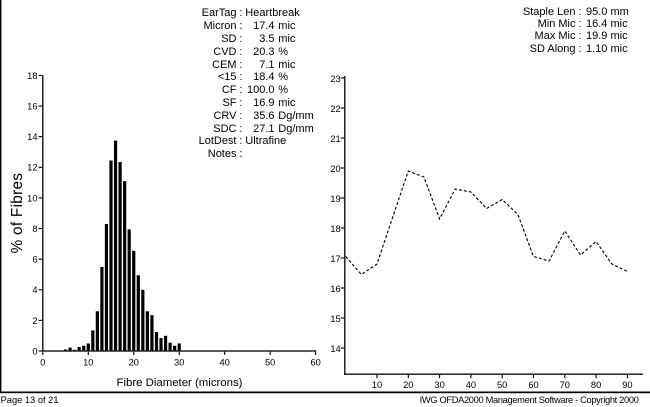 The width and height of the screenshot is (650, 407). Describe the element at coordinates (32, 168) in the screenshot. I see `svg-text: 12` at that location.